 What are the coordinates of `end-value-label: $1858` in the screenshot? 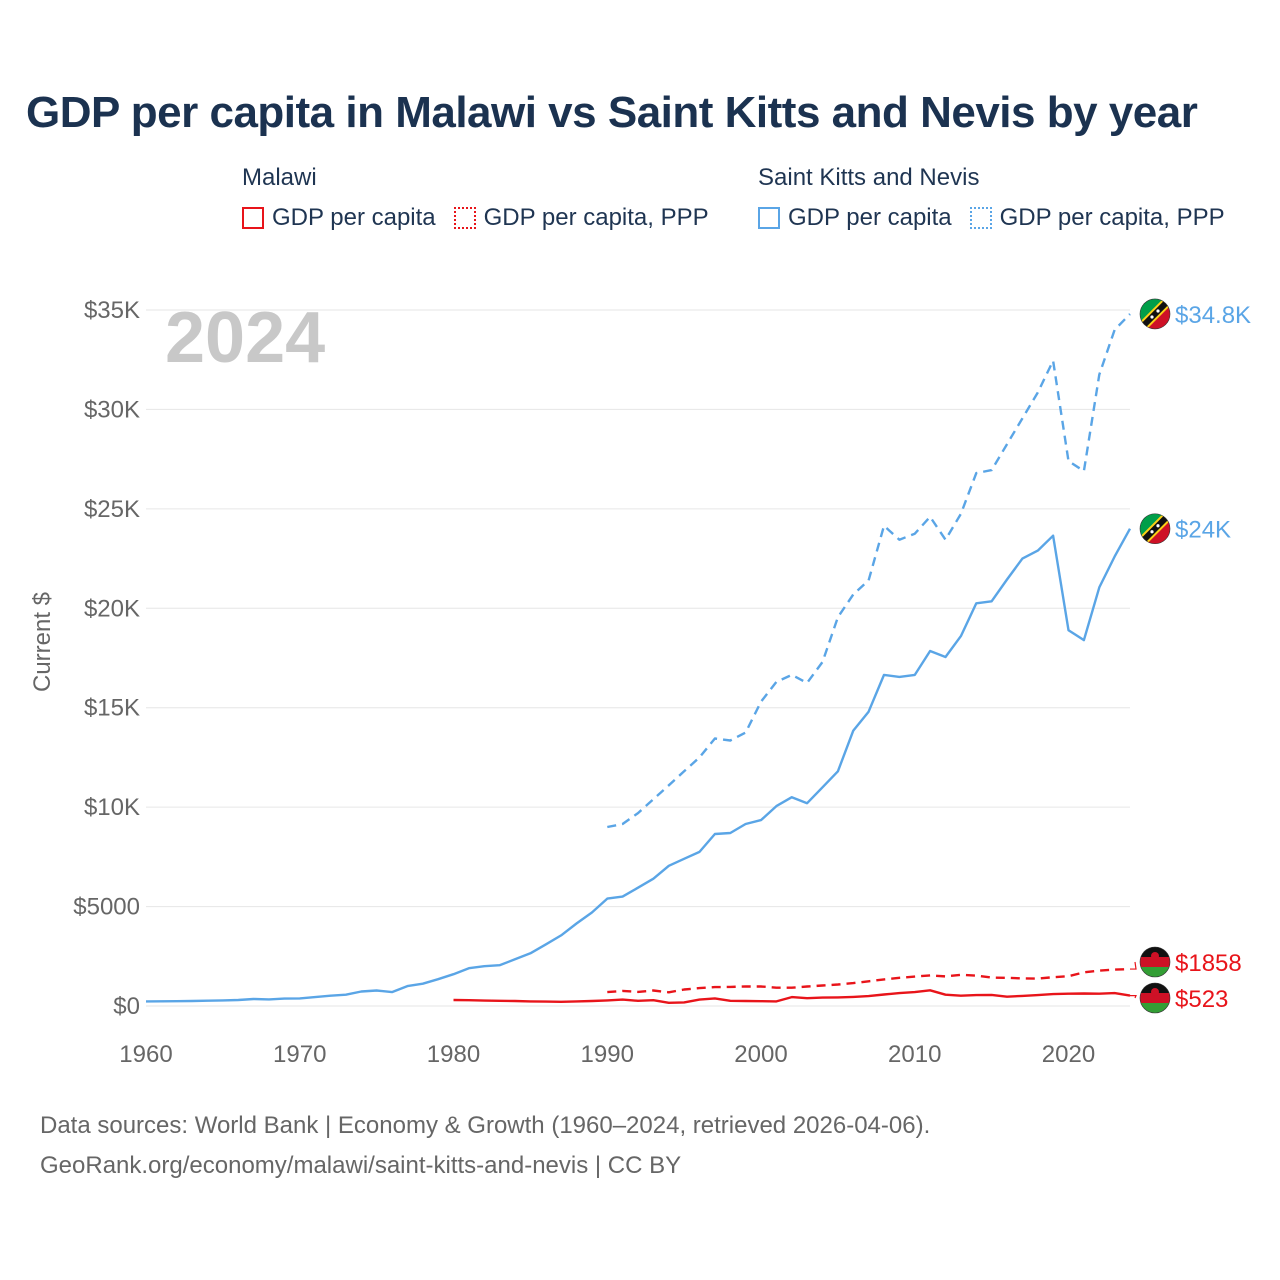 It's located at (1208, 963).